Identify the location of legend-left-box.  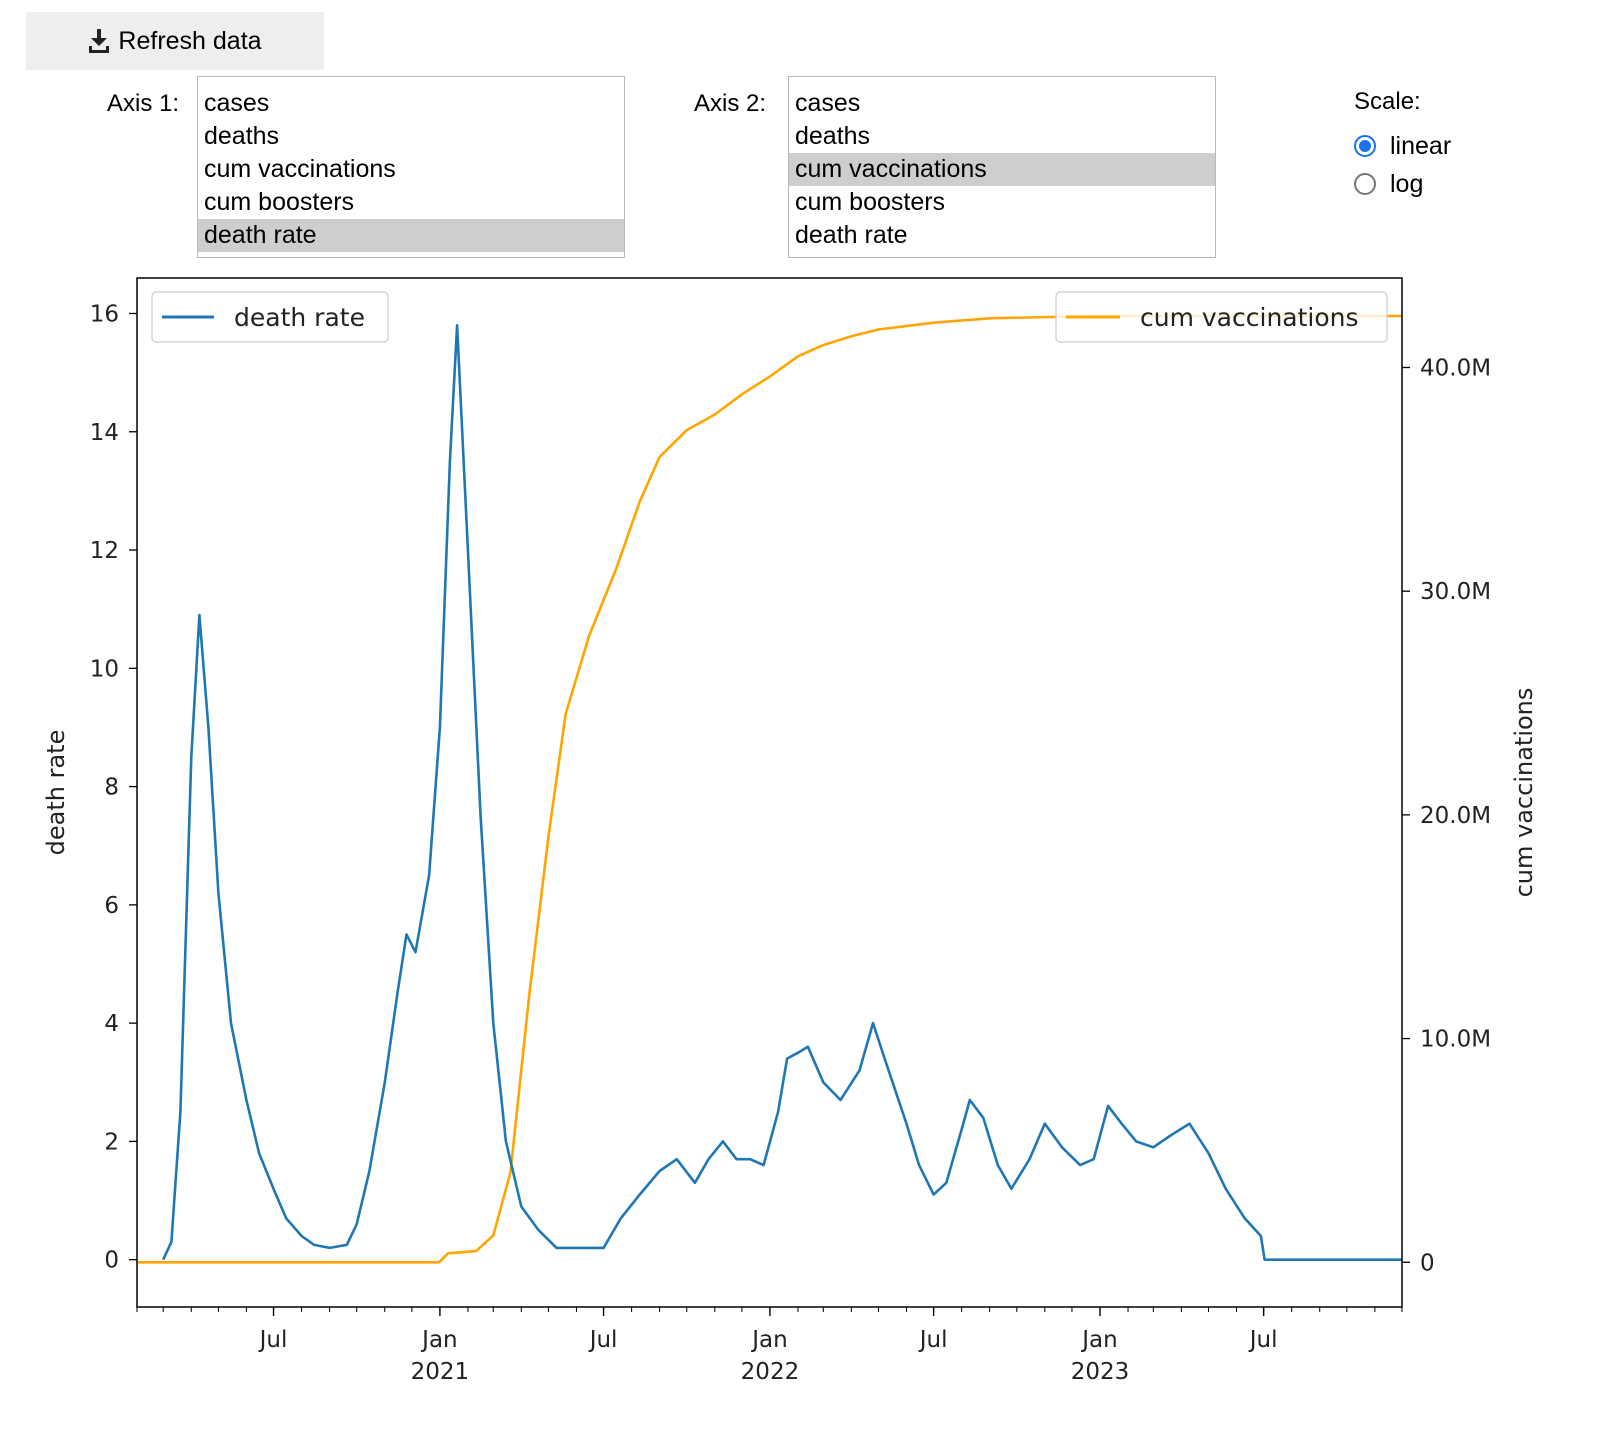
(270, 317).